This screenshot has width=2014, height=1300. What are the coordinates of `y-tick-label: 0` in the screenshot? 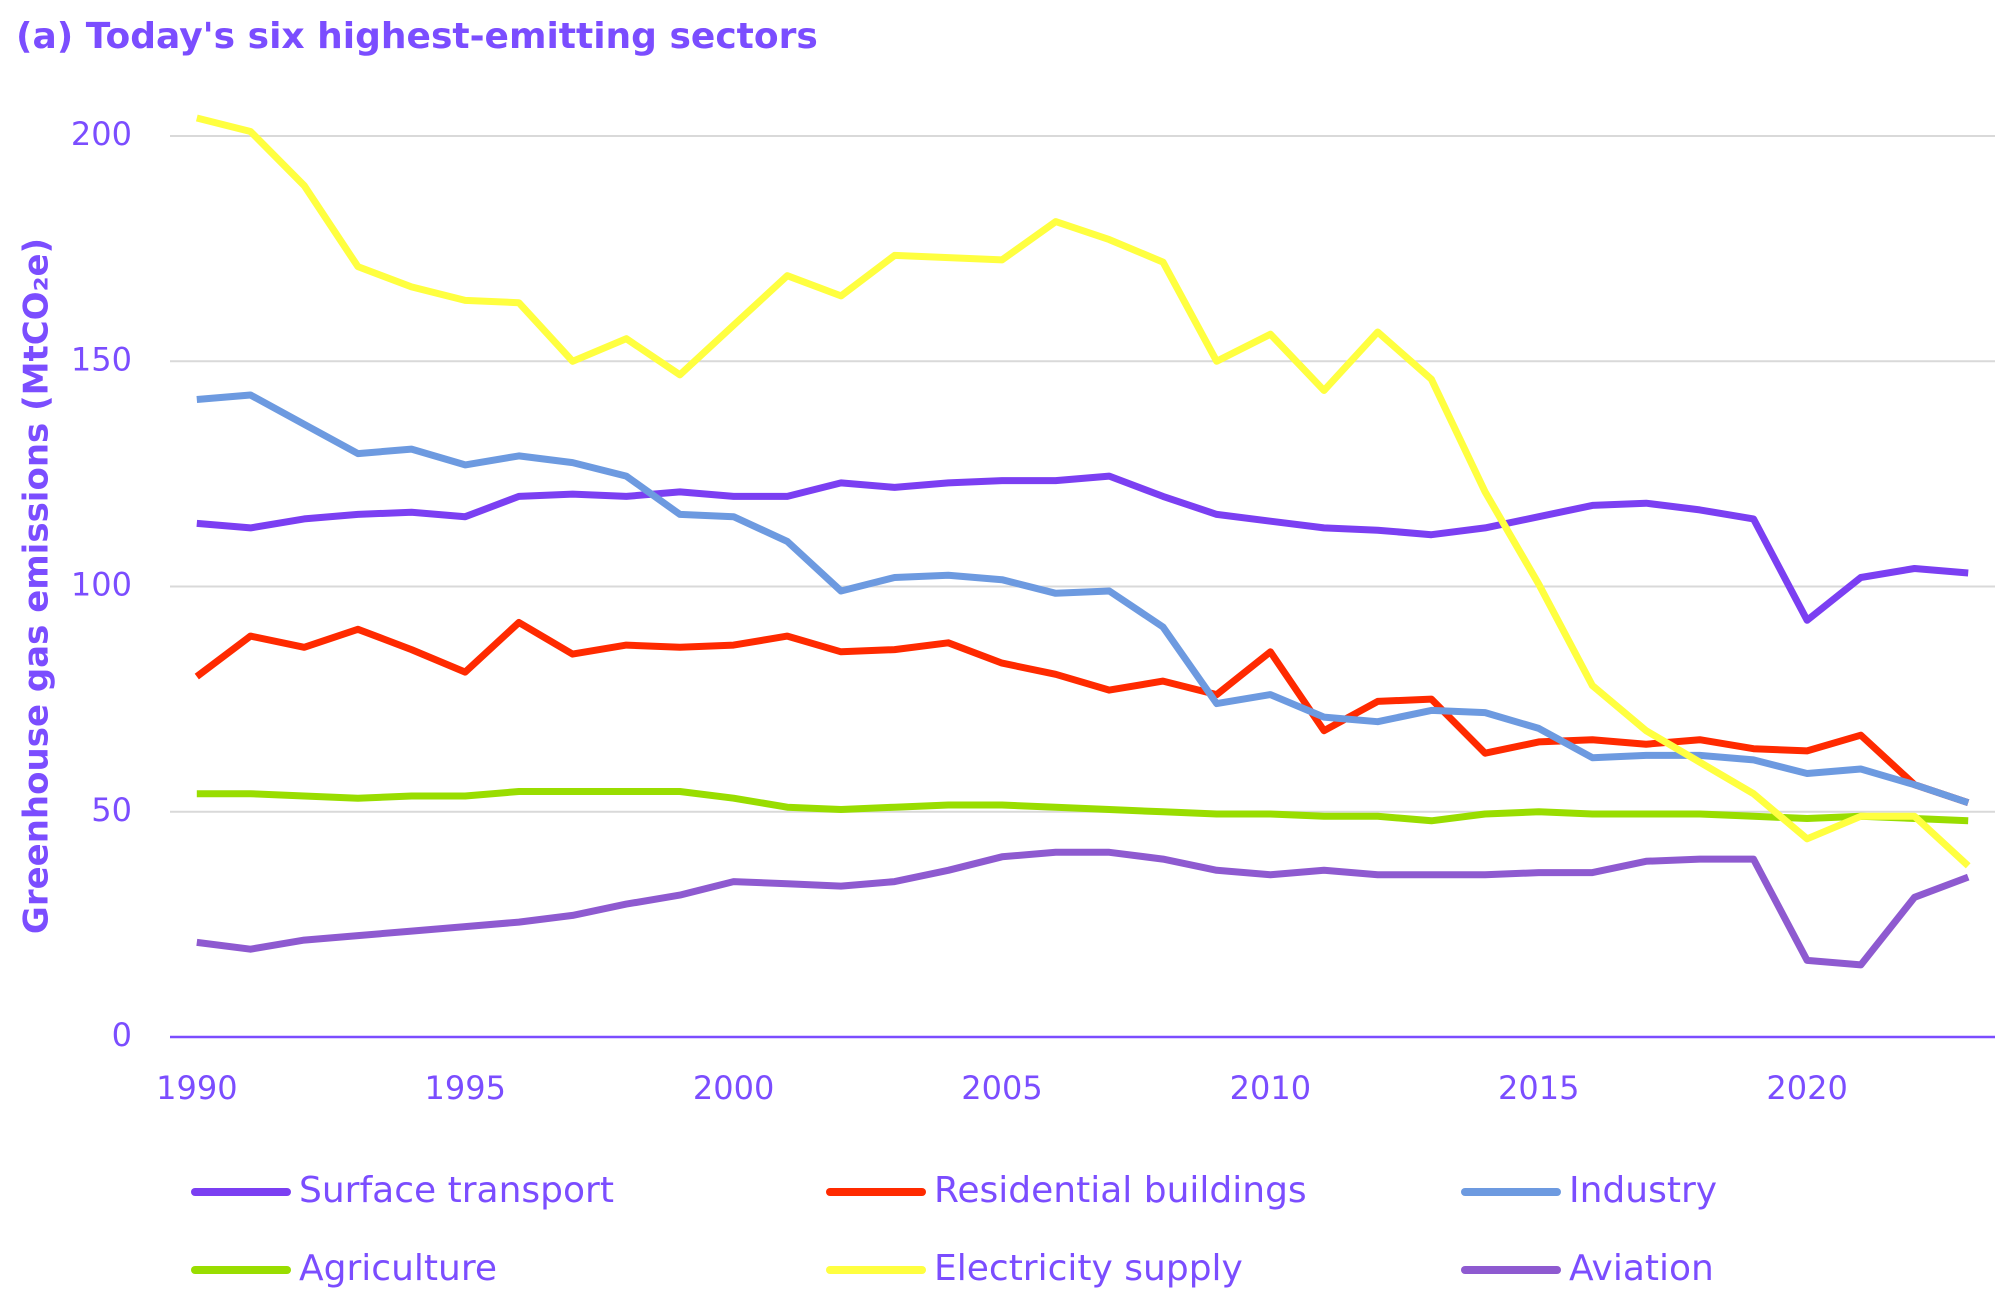 It's located at (122, 1035).